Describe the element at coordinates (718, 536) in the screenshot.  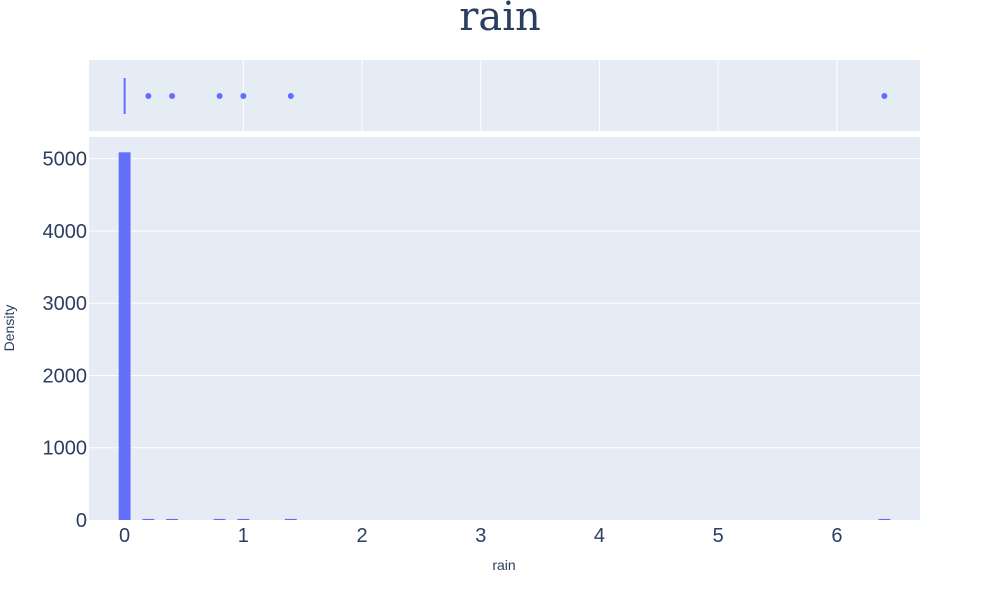
I see `x-tick-label: 5` at that location.